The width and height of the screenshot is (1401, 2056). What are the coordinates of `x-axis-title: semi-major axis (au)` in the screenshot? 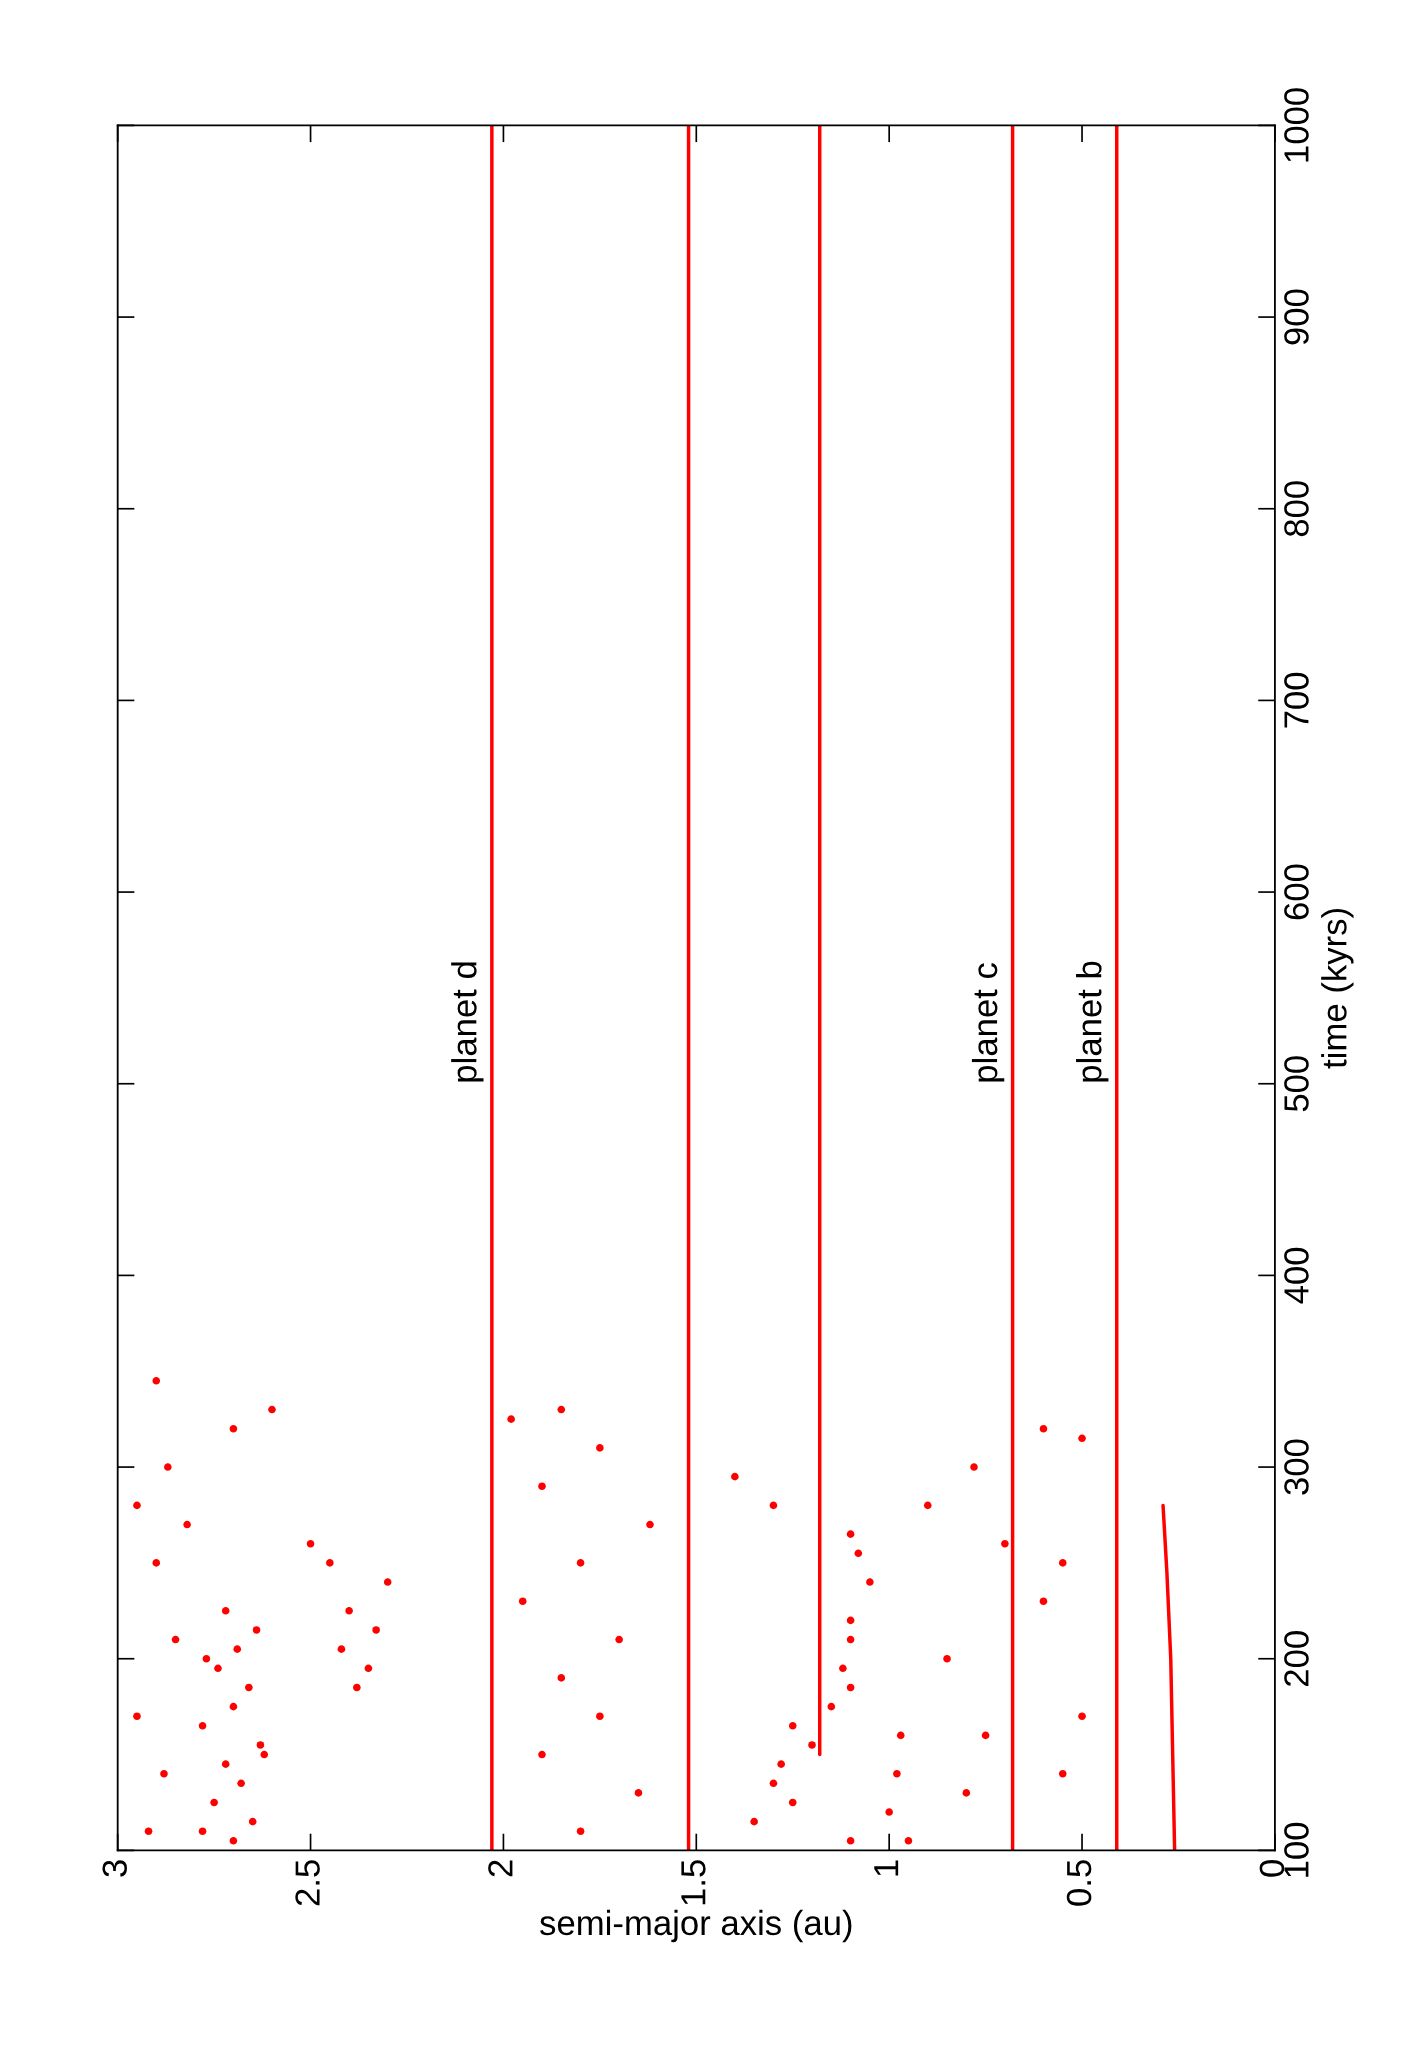 It's located at (696, 1926).